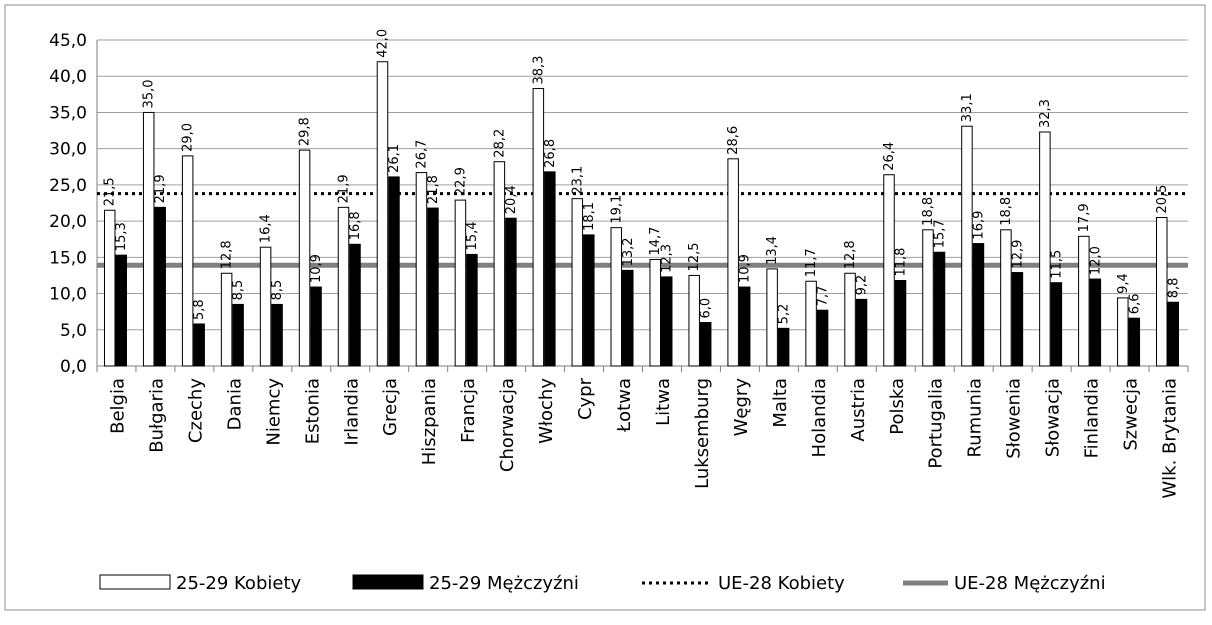 This screenshot has height=625, width=1212. Describe the element at coordinates (1170, 438) in the screenshot. I see `x-category-label: Wlk. Brytania` at that location.